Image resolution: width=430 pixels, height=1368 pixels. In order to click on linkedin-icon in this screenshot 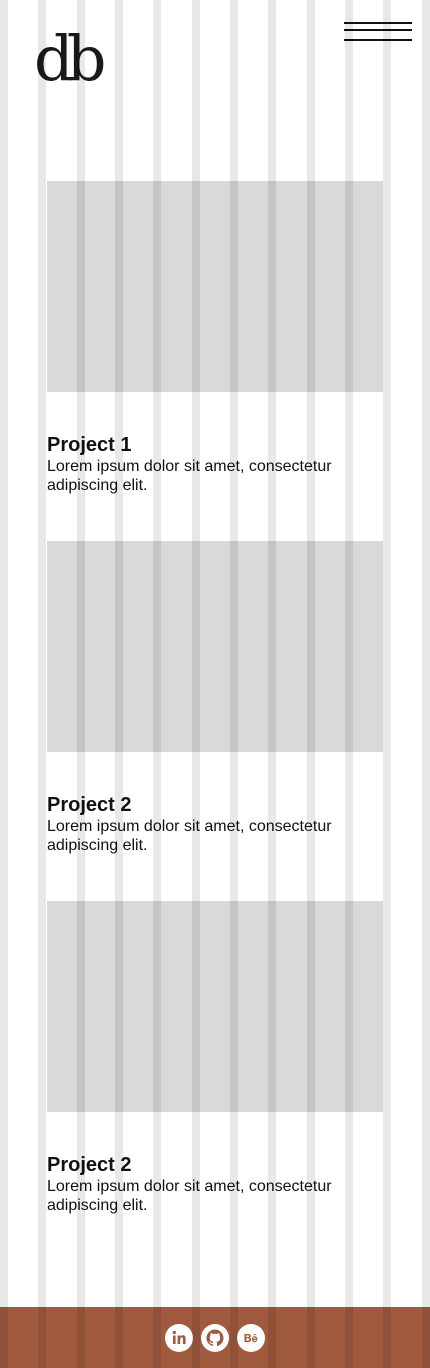, I will do `click(179, 1338)`.